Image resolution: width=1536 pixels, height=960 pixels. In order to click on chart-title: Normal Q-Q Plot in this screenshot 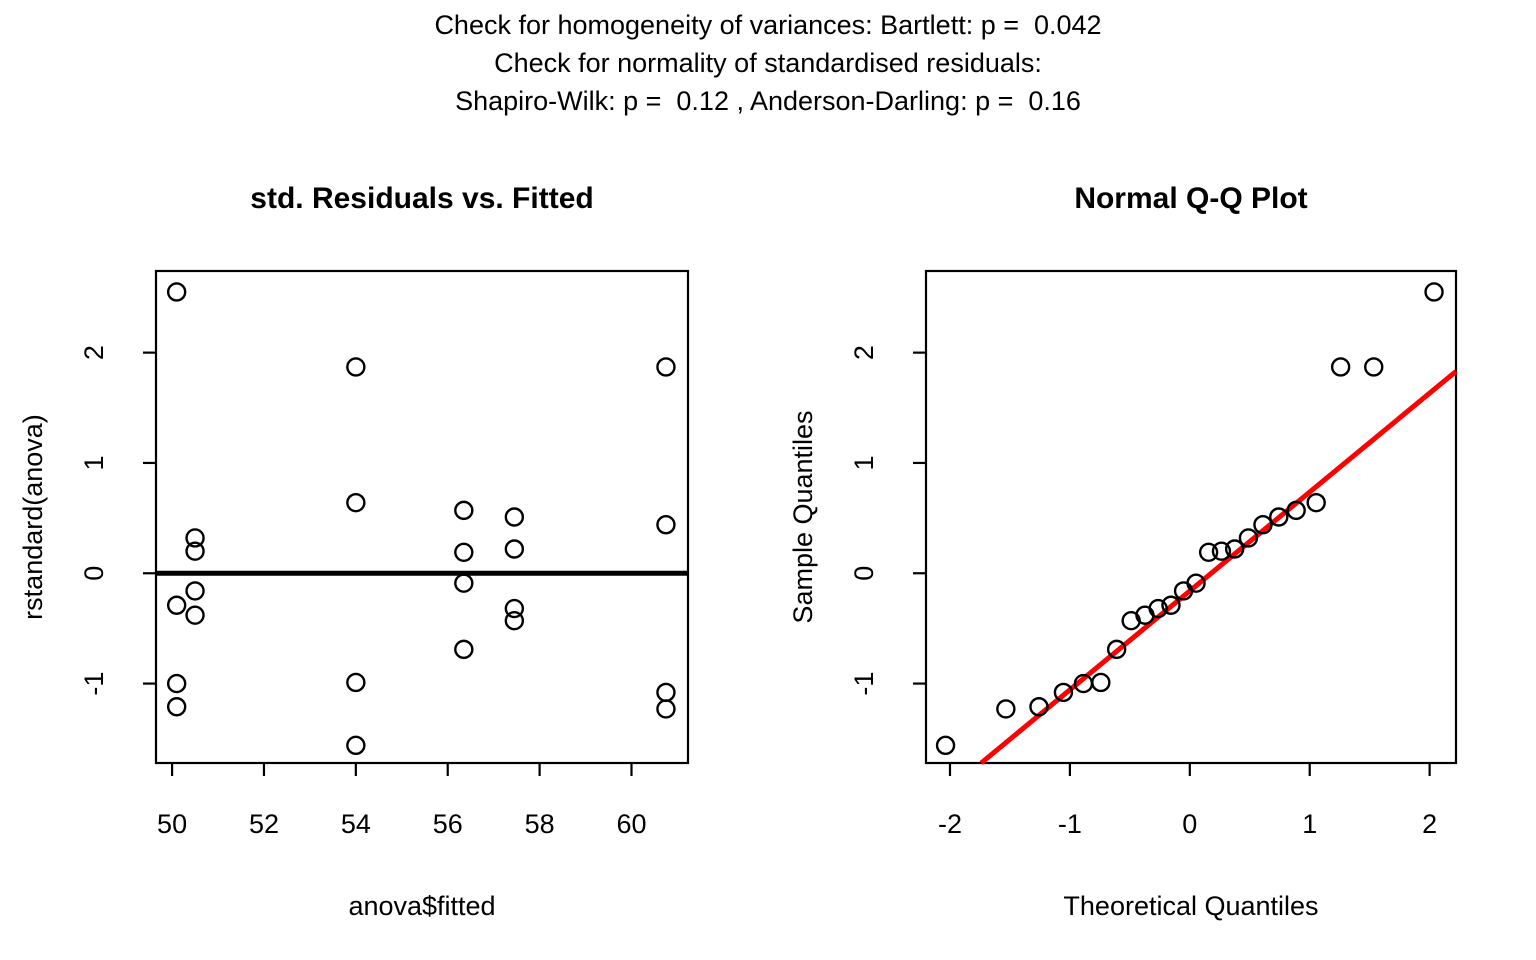, I will do `click(1190, 198)`.